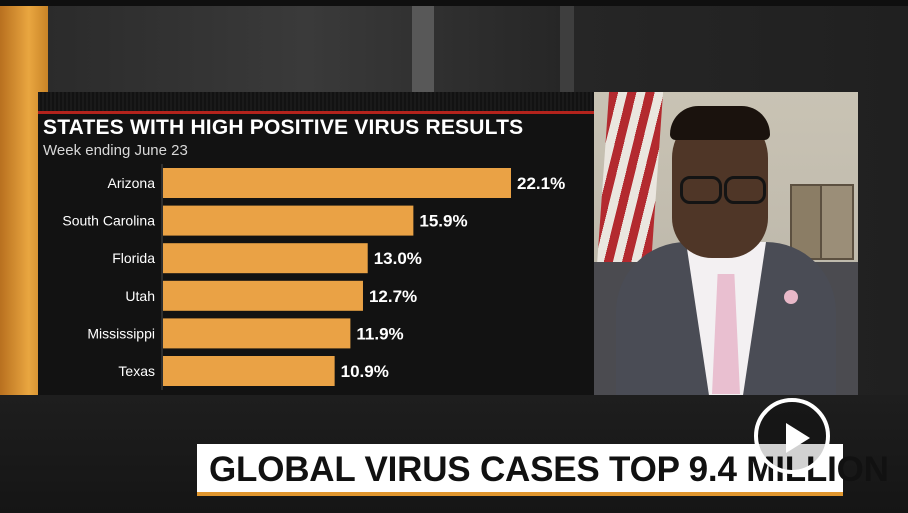  What do you see at coordinates (365, 371) in the screenshot?
I see `value-label: 10.9%` at bounding box center [365, 371].